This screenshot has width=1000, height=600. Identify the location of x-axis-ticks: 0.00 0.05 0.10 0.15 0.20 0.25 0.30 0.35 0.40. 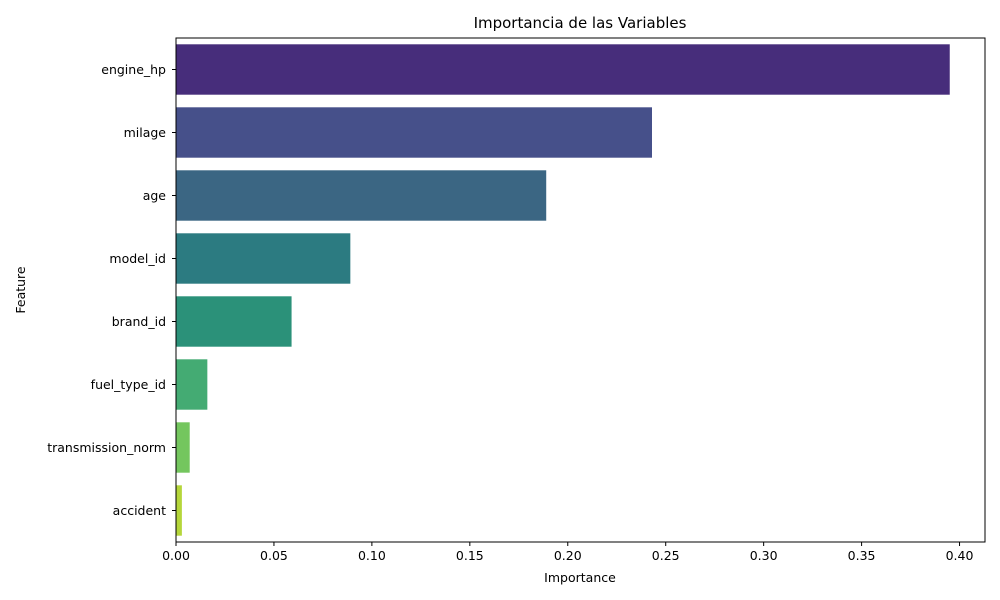
(567, 552).